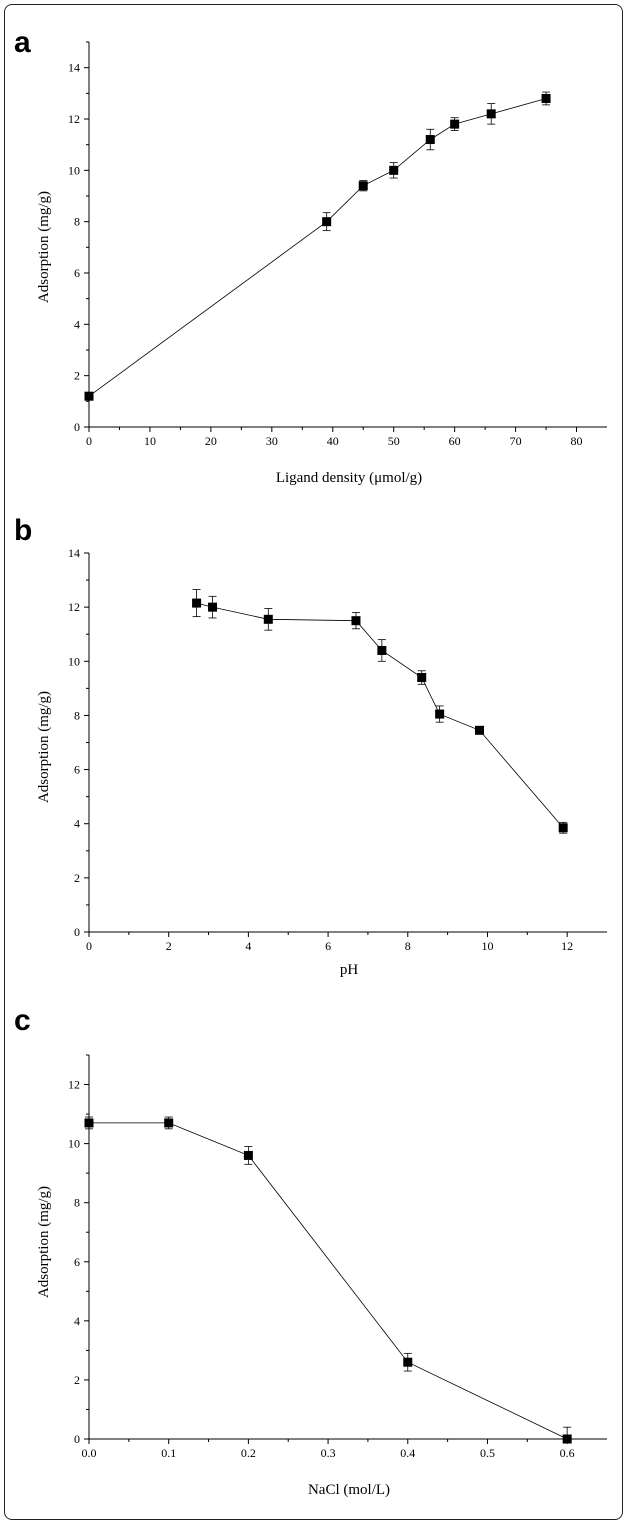 This screenshot has width=629, height=1526. Describe the element at coordinates (328, 946) in the screenshot. I see `x-tick-label: 6` at that location.